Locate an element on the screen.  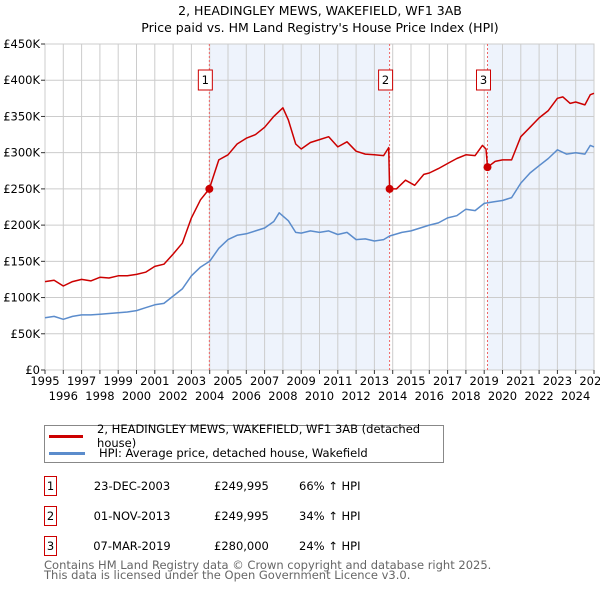
x-tick-label: 2003 is located at coordinates (191, 381).